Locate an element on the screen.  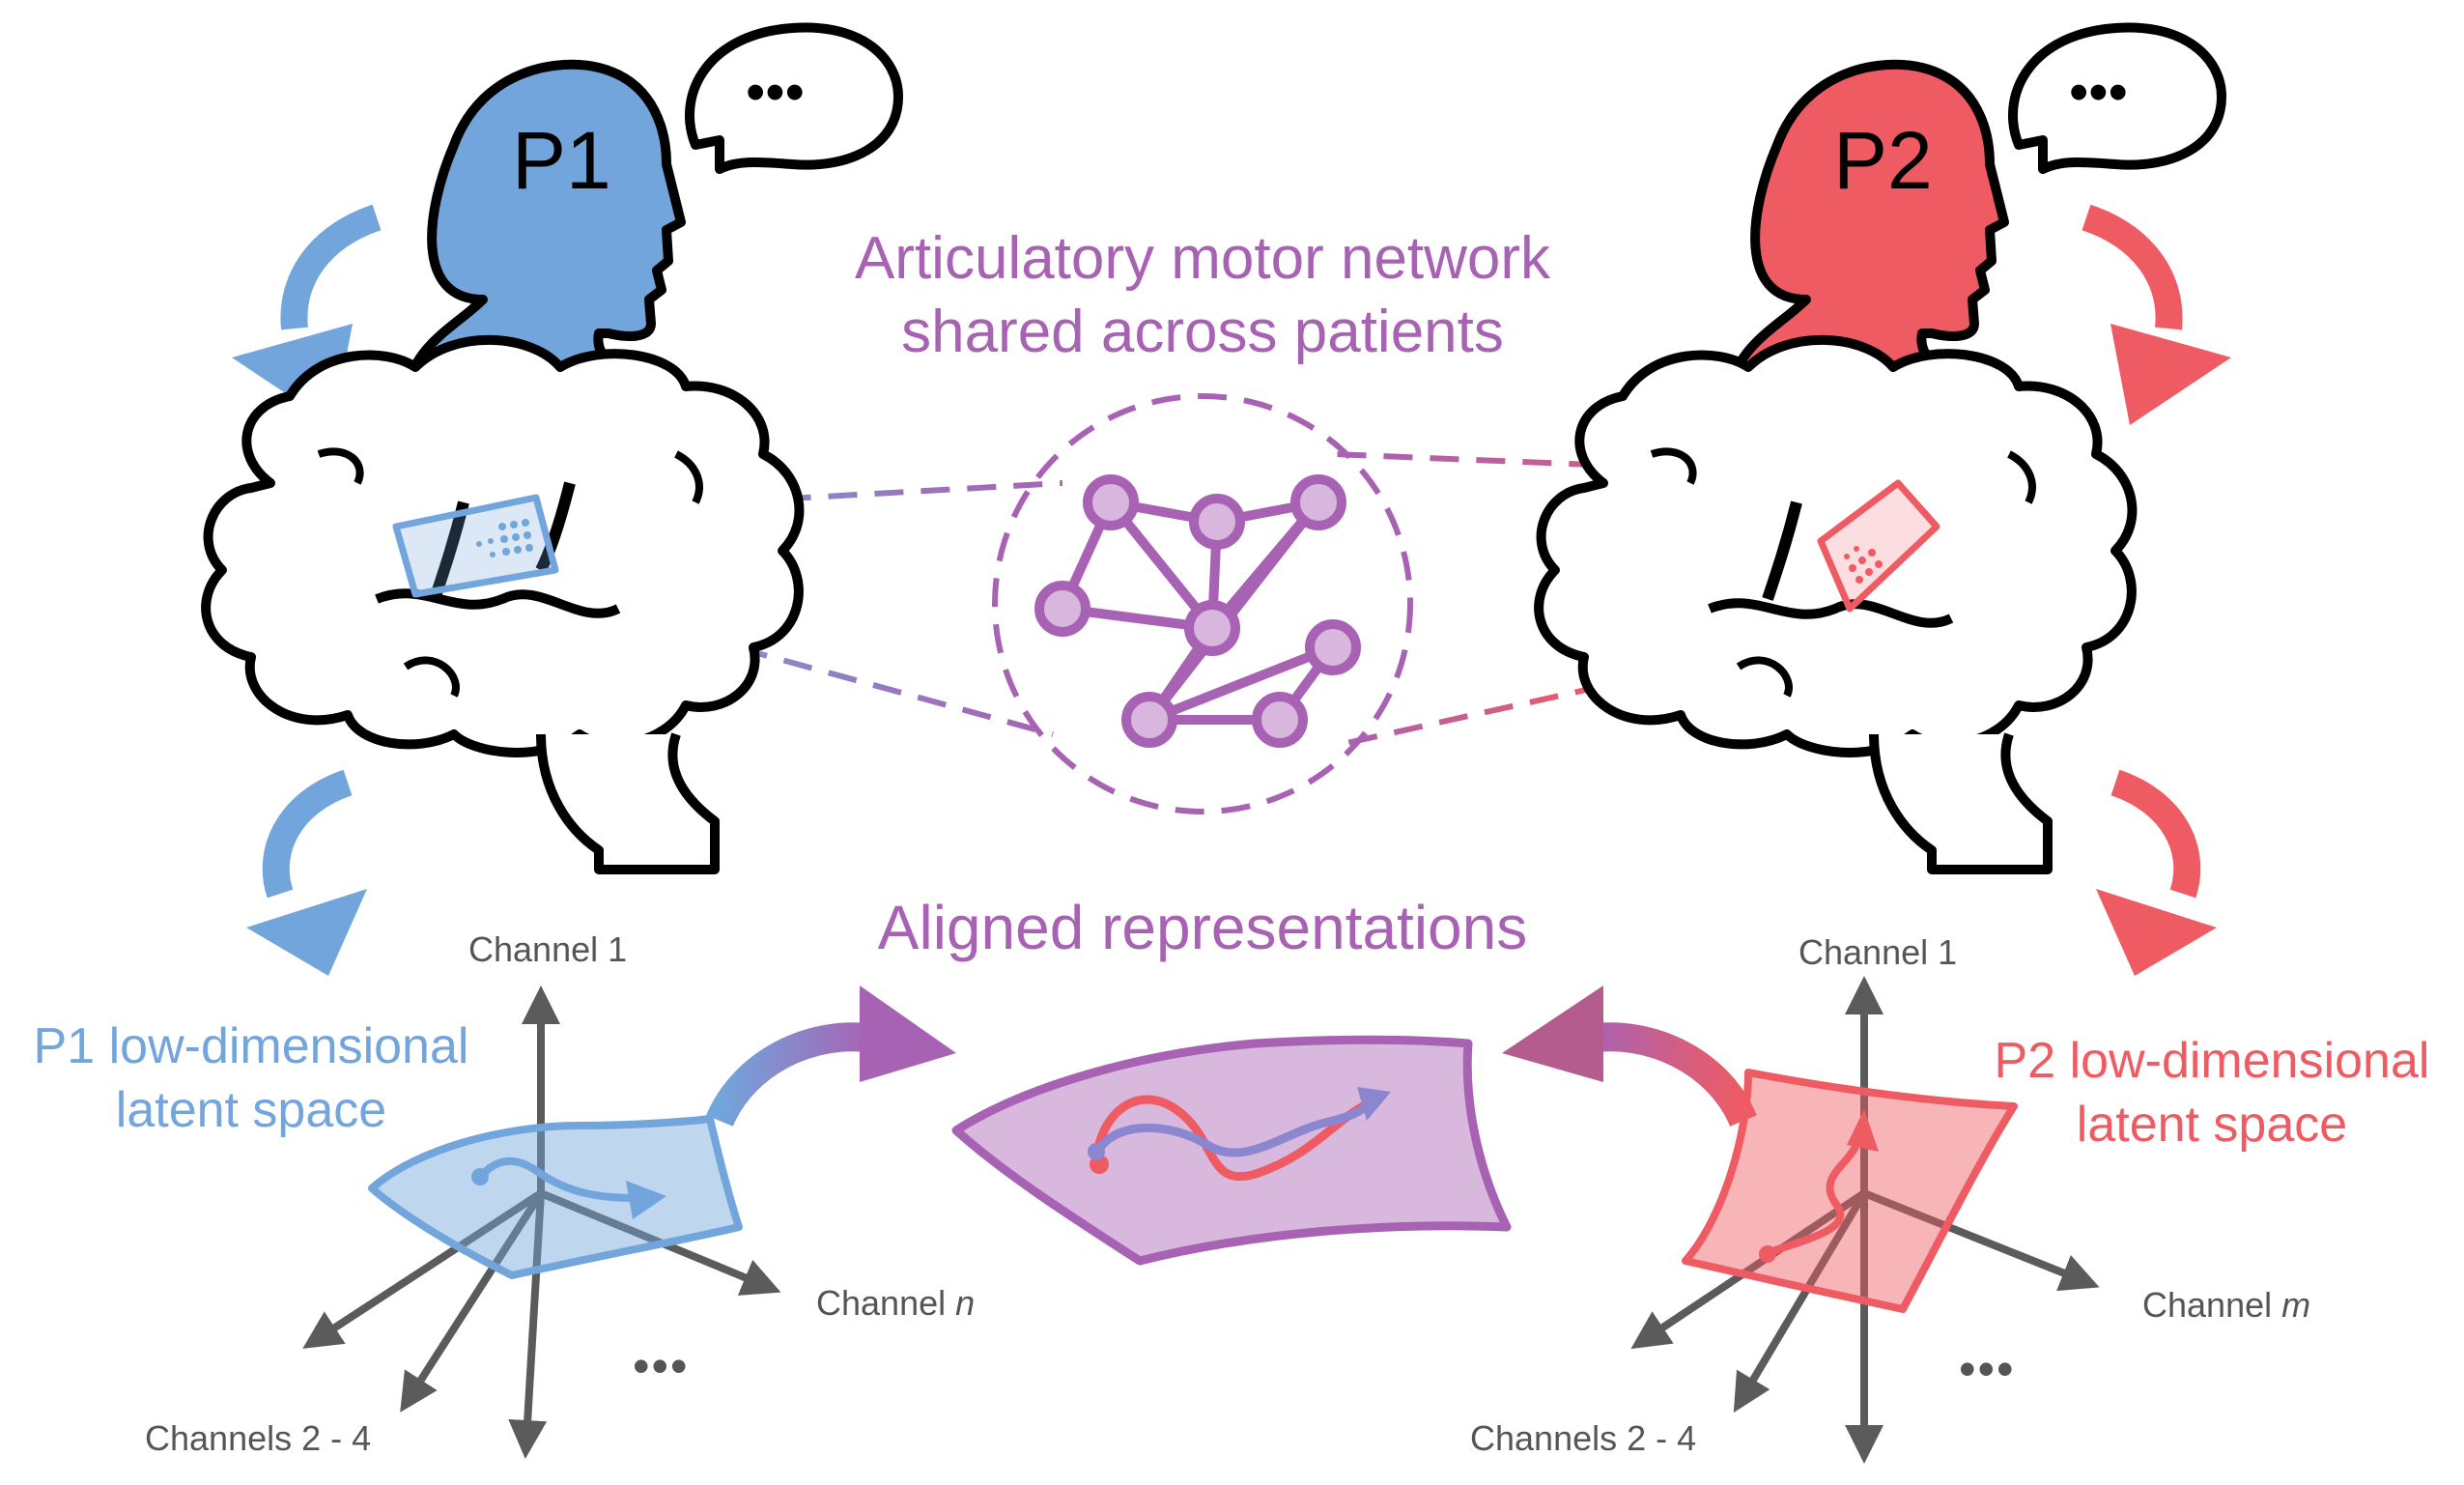
network-title-line2: shared across patients is located at coordinates (1202, 332).